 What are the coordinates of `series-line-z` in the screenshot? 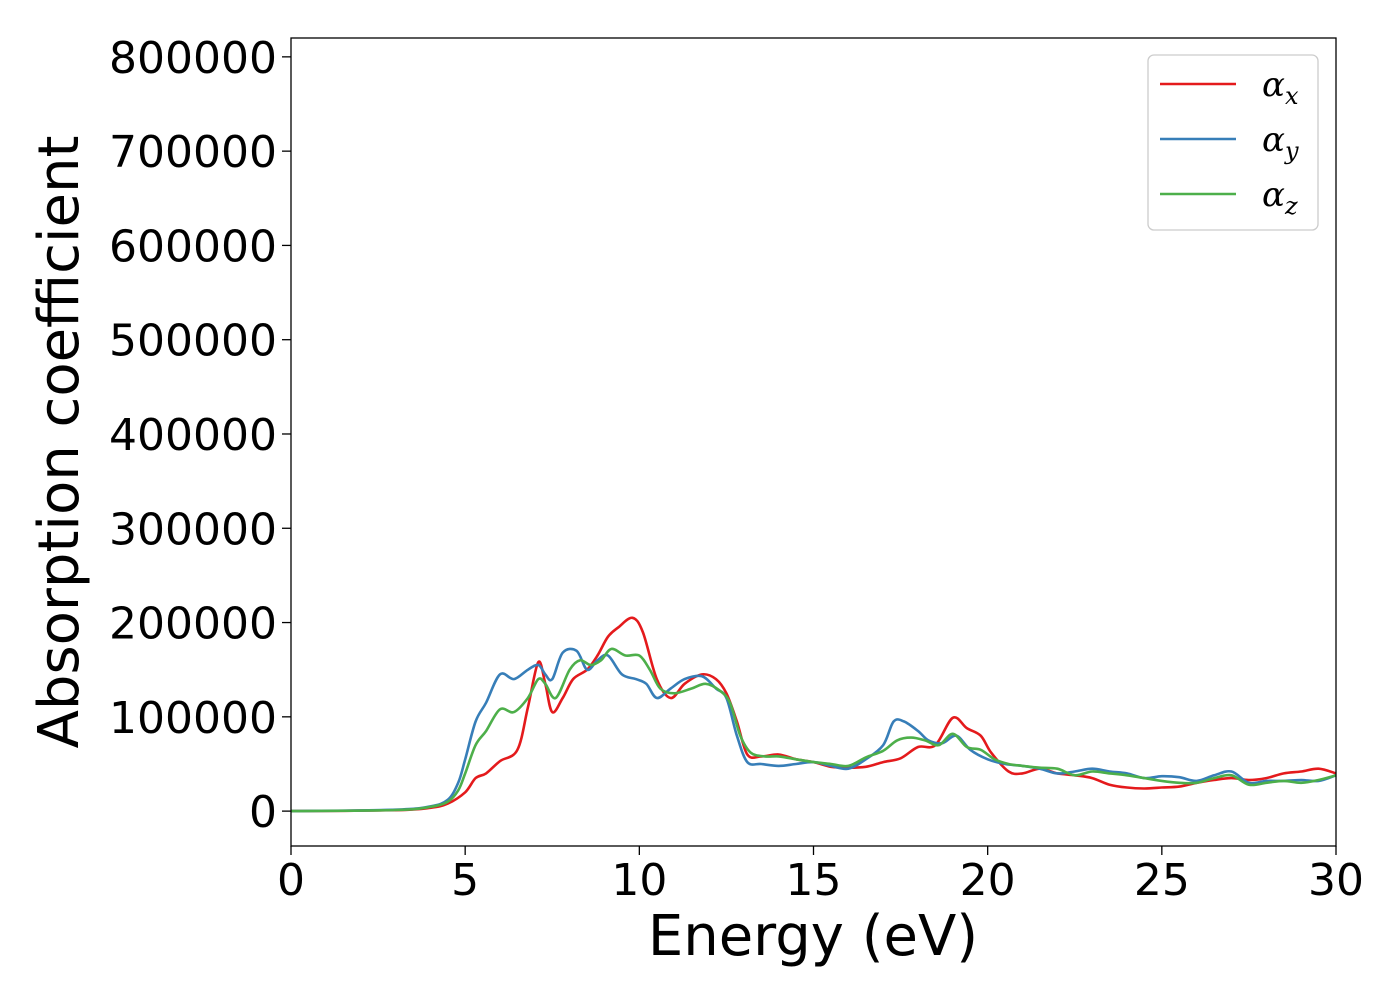 It's located at (813, 730).